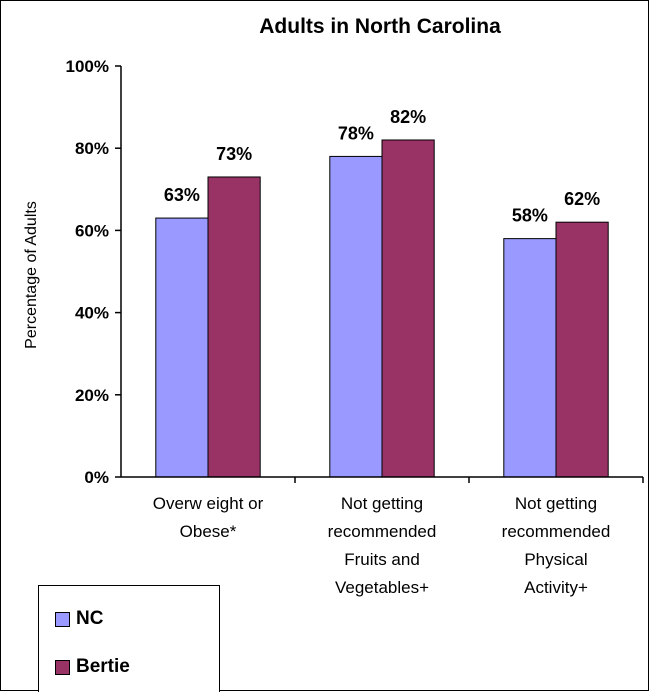 This screenshot has width=649, height=692. Describe the element at coordinates (234, 154) in the screenshot. I see `data-label: 73%` at that location.